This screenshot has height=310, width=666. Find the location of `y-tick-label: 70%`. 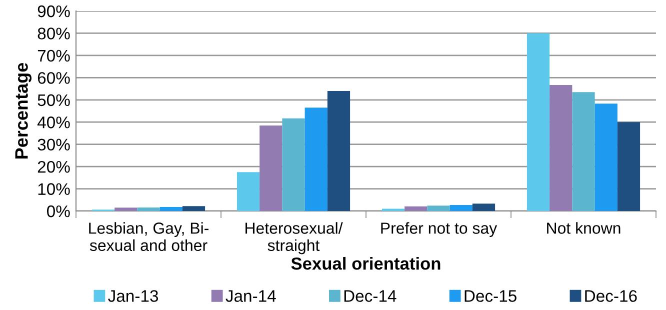

y-tick-label: 70% is located at coordinates (54, 56).